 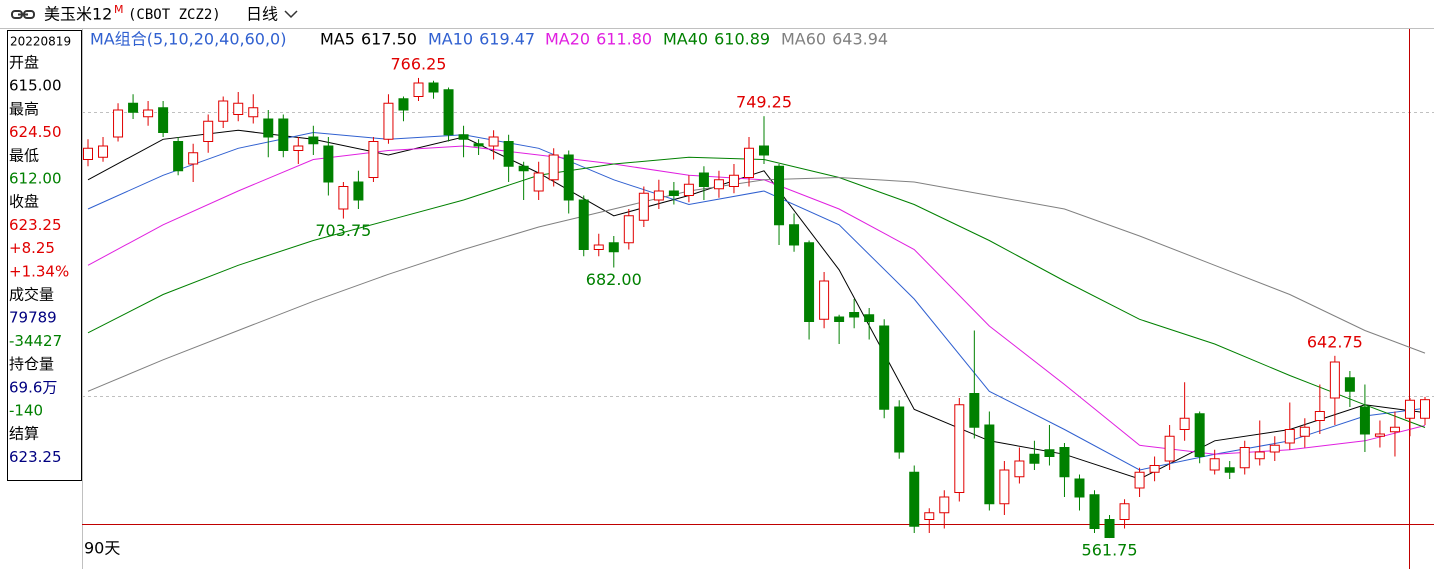 I want to click on info-row: 成交量, so click(x=31, y=295).